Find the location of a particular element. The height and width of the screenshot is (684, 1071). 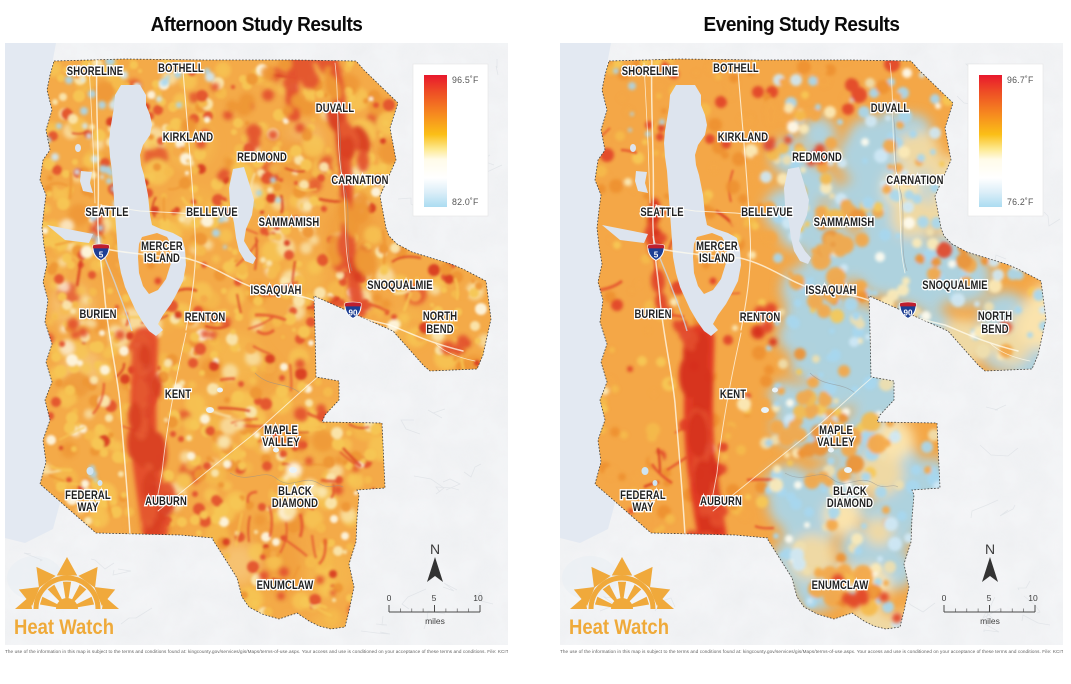

svg-text: 82.0˚F is located at coordinates (465, 202).